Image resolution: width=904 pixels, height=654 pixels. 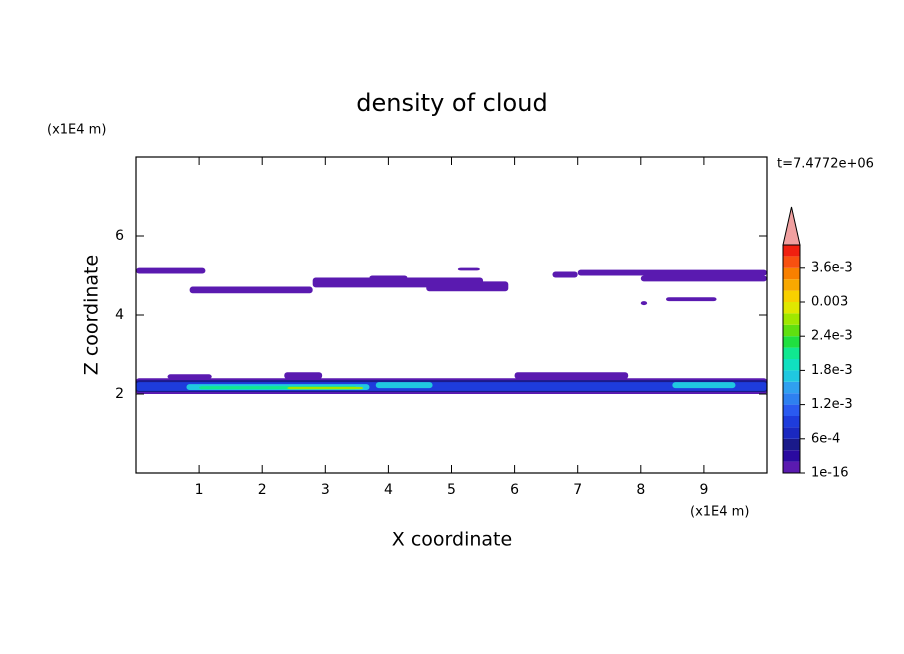 I want to click on colorbar-tick-label: 1e-16, so click(x=830, y=473).